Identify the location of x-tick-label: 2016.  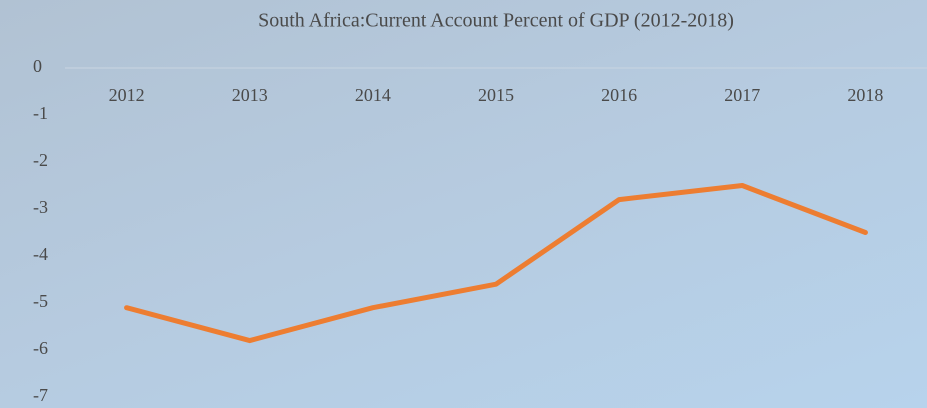
(619, 95).